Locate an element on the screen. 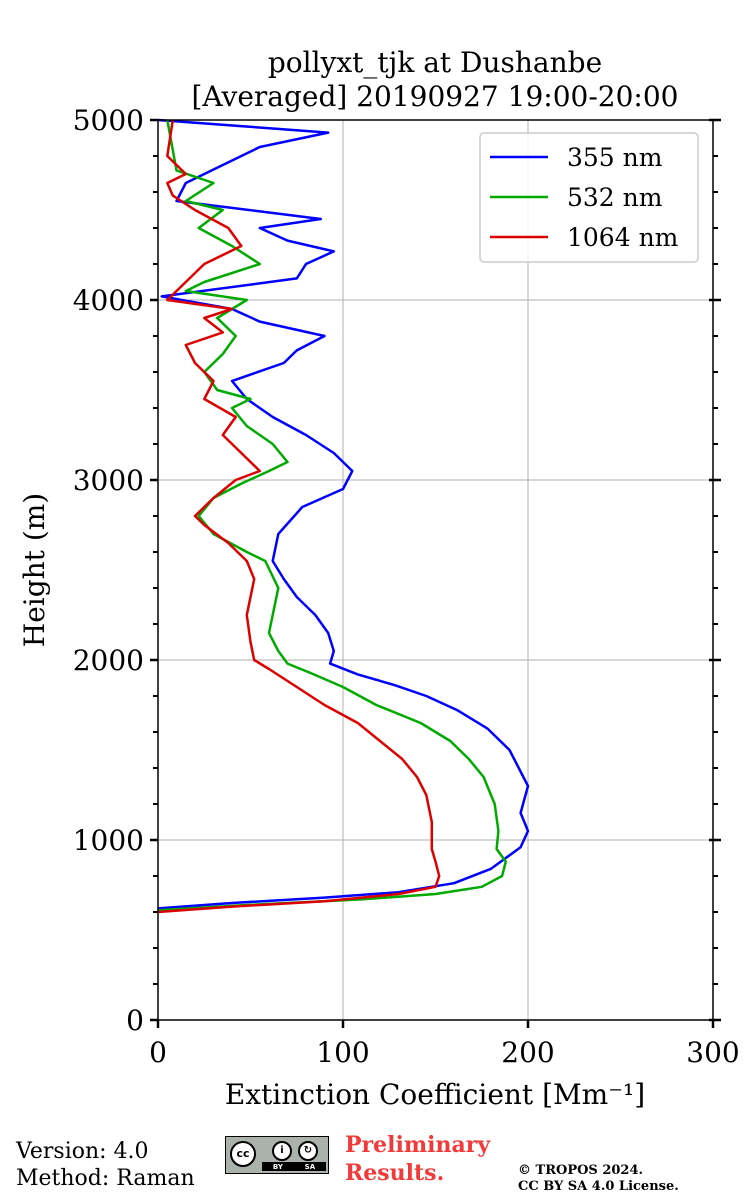  x-tick-label: 300 is located at coordinates (712, 1052).